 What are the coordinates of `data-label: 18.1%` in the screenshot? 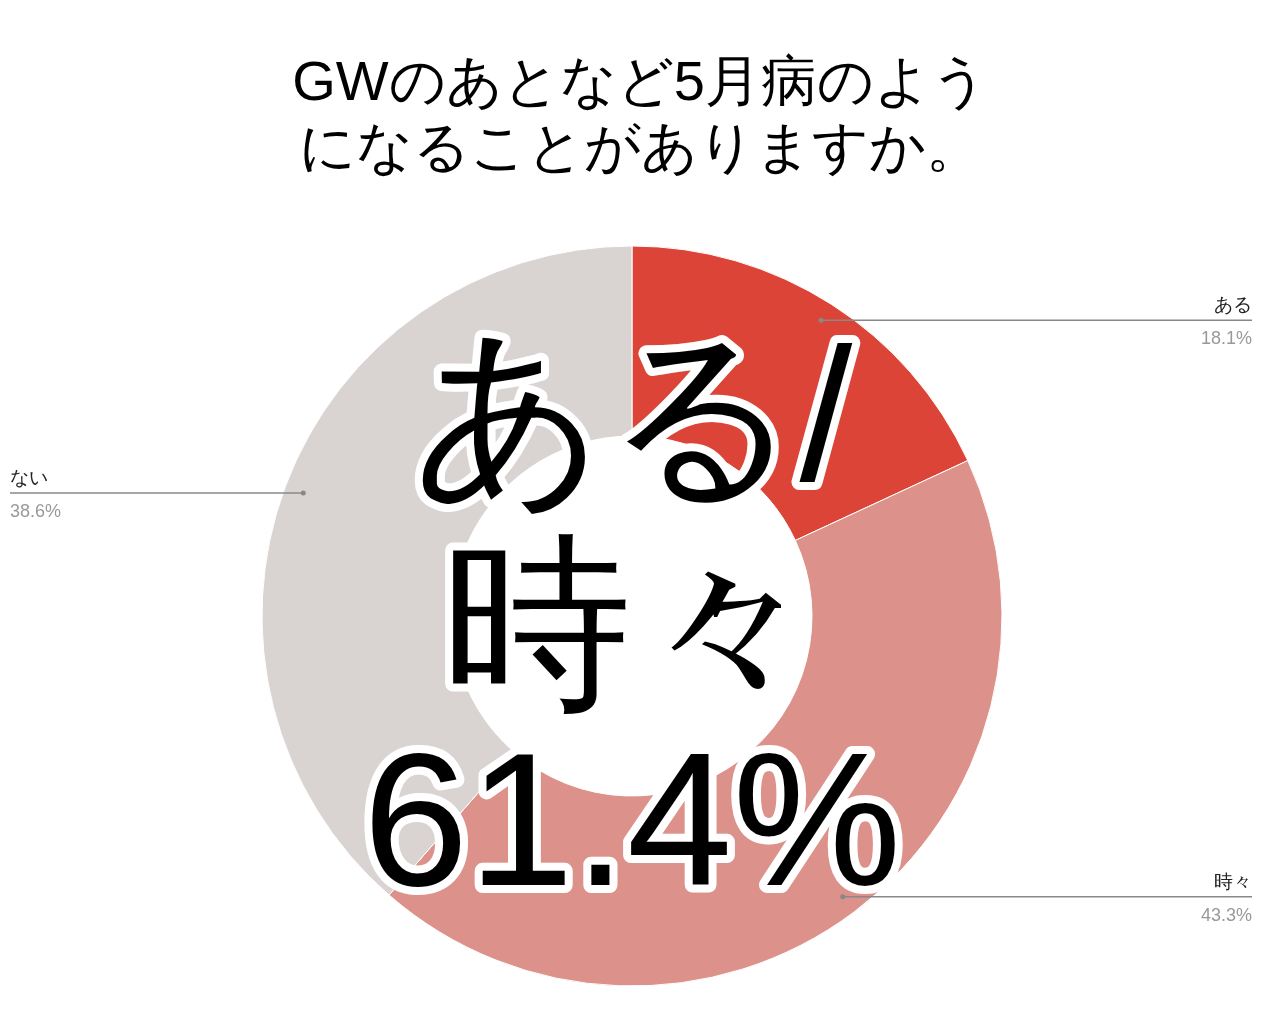 It's located at (1226, 338).